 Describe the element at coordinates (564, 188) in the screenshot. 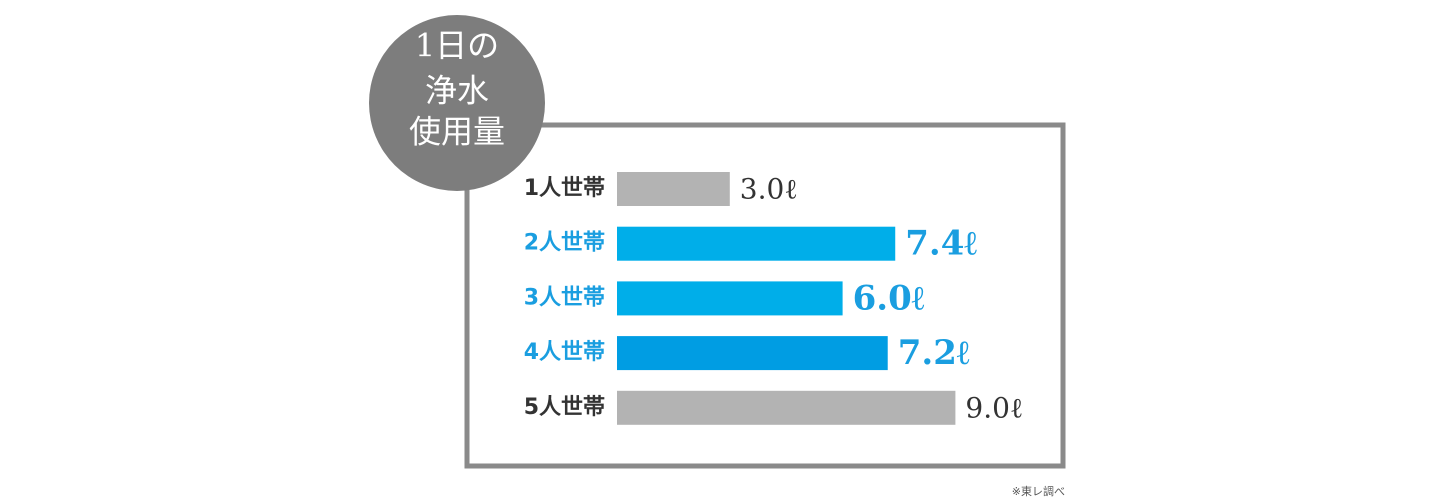

I see `category-label: 1人世帯` at that location.